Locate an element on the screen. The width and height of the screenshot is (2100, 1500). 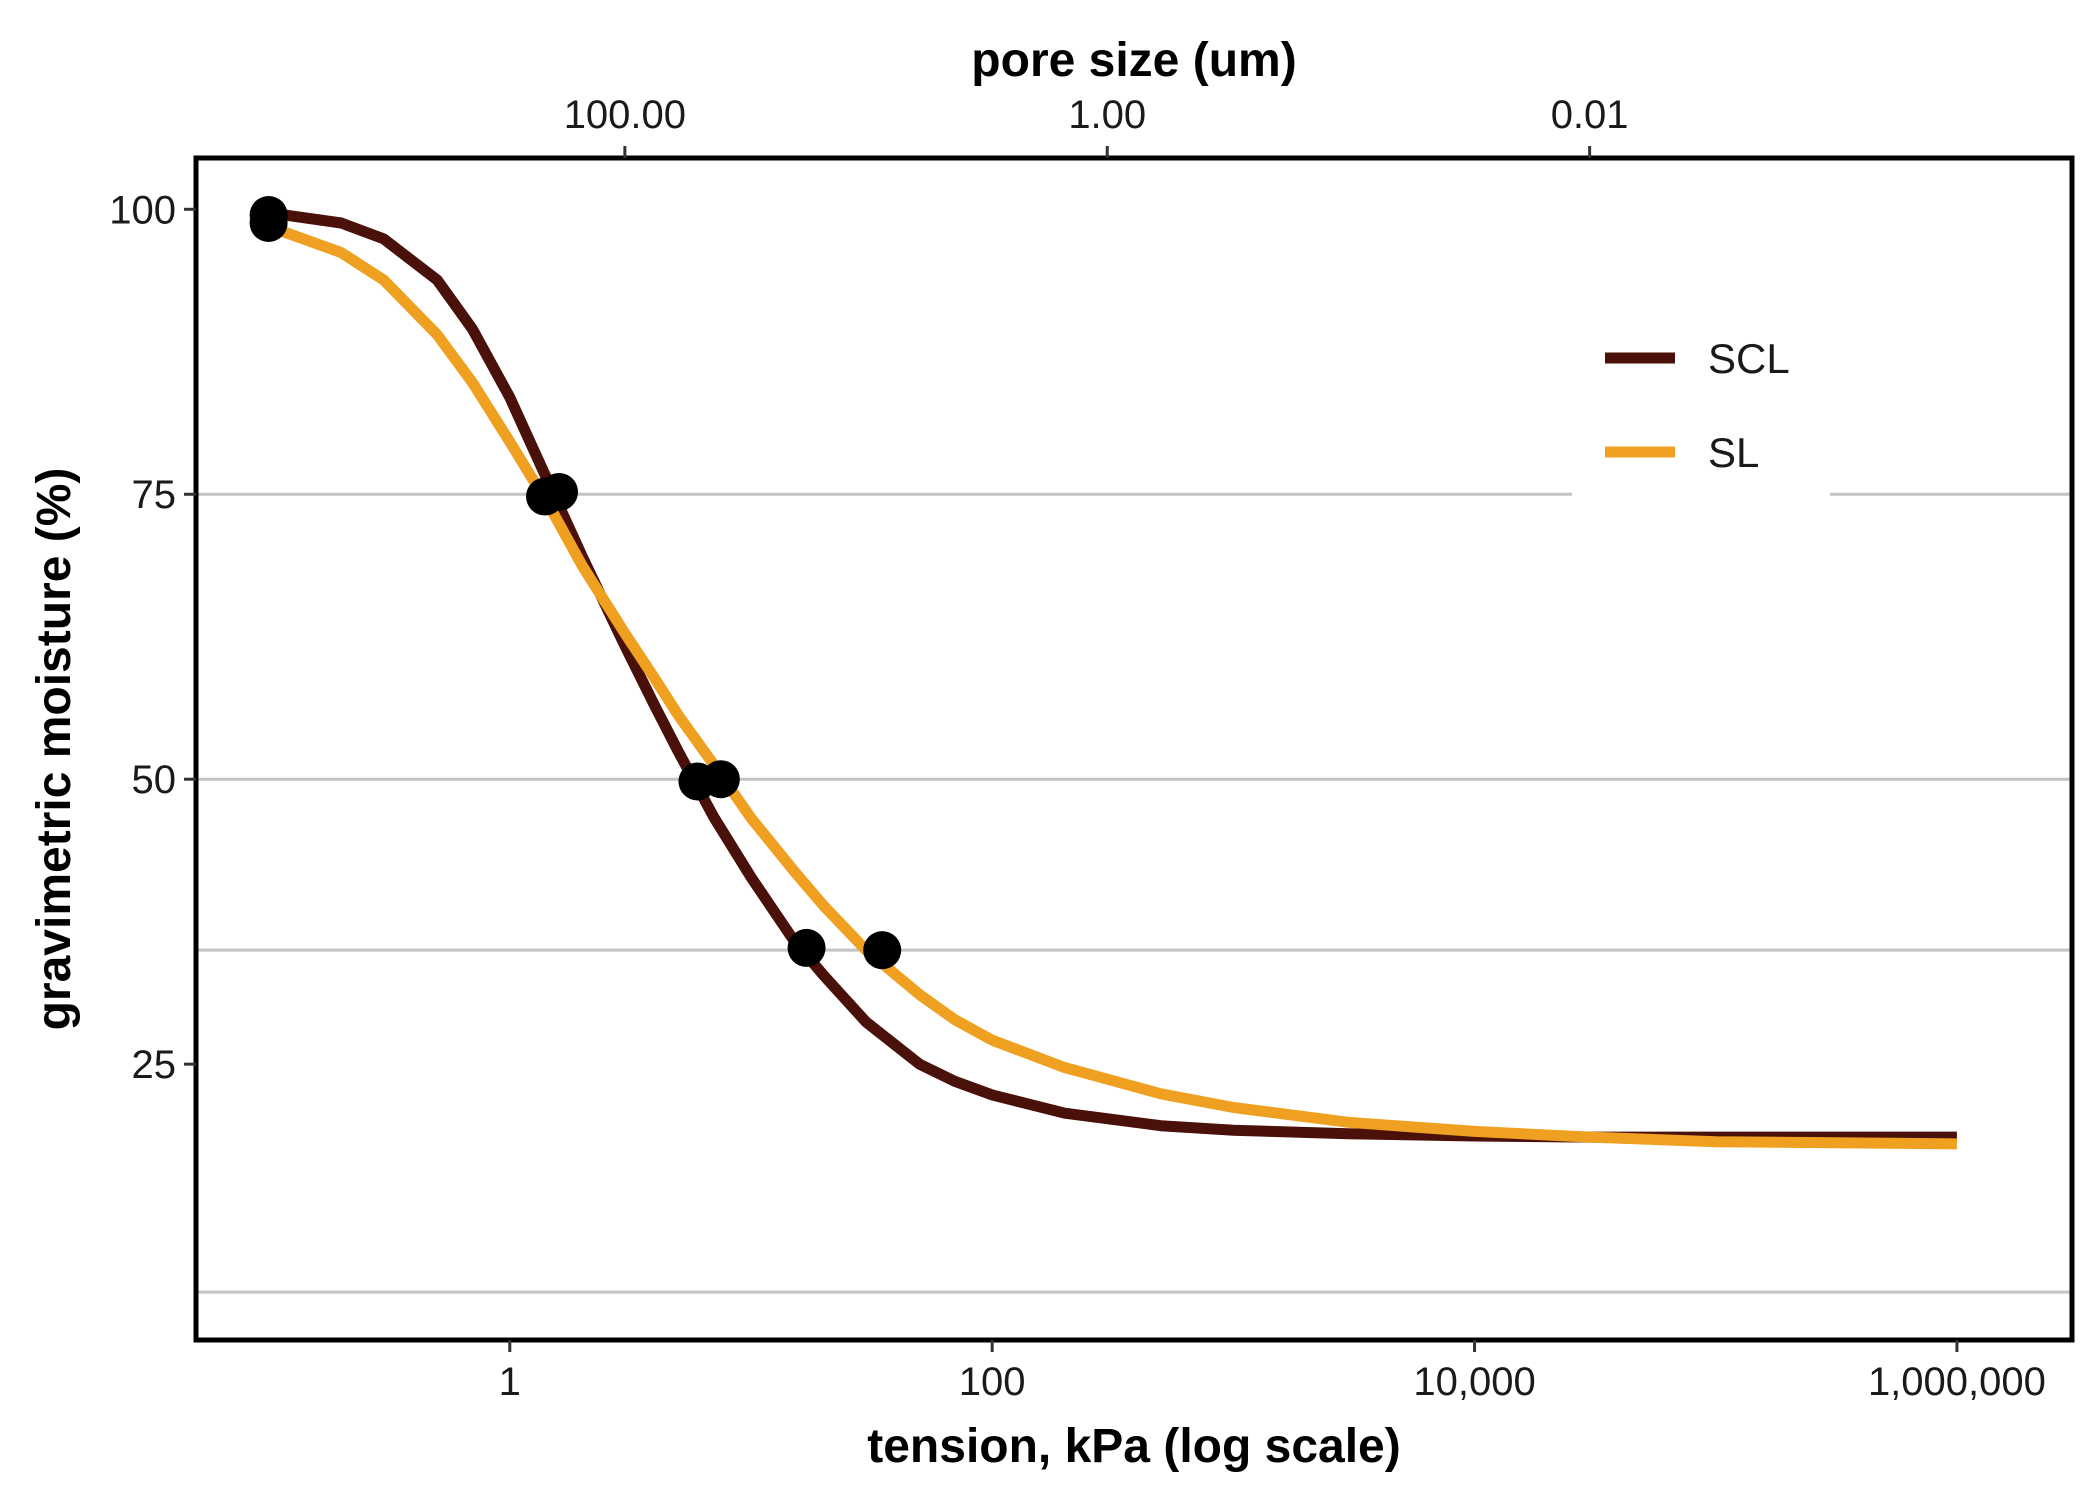
legend-background is located at coordinates (1701, 405).